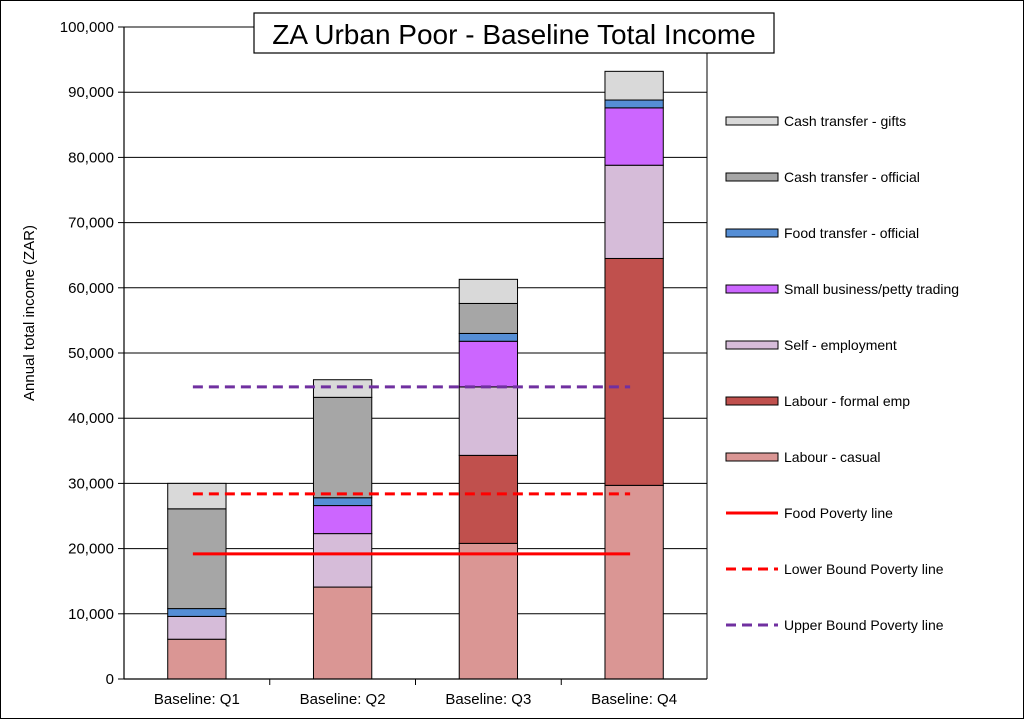 Image resolution: width=1024 pixels, height=723 pixels. Describe the element at coordinates (840, 345) in the screenshot. I see `legend-label: Self - employment` at that location.